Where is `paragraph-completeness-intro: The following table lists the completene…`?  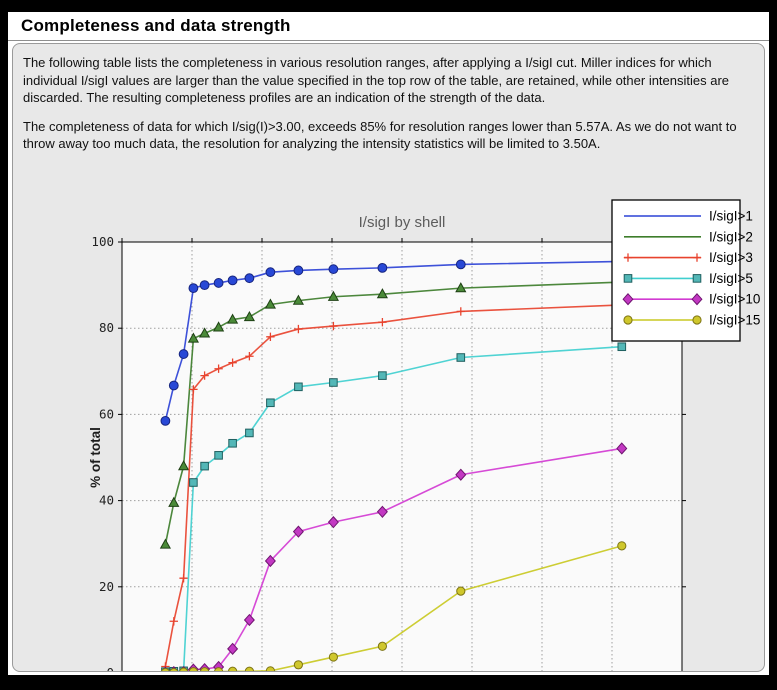 paragraph-completeness-intro: The following table lists the completene… is located at coordinates (376, 80).